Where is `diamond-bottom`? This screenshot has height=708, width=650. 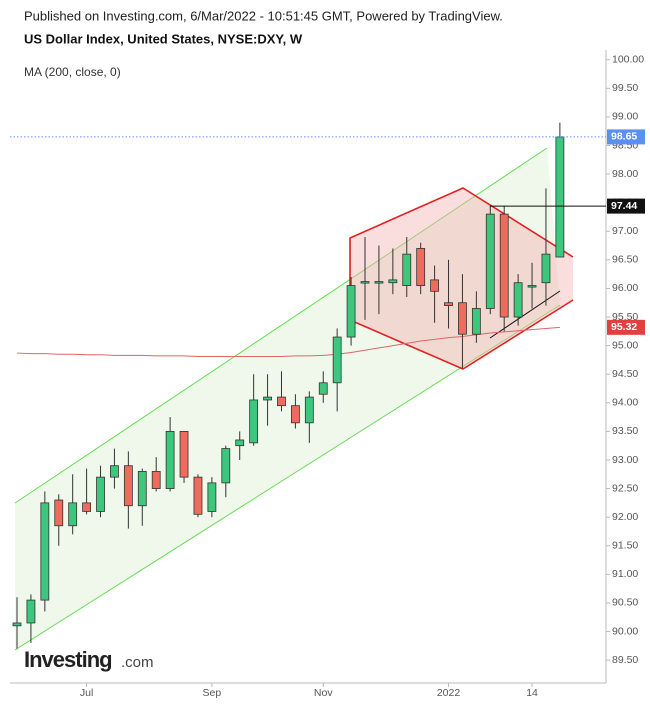 diamond-bottom is located at coordinates (461, 334).